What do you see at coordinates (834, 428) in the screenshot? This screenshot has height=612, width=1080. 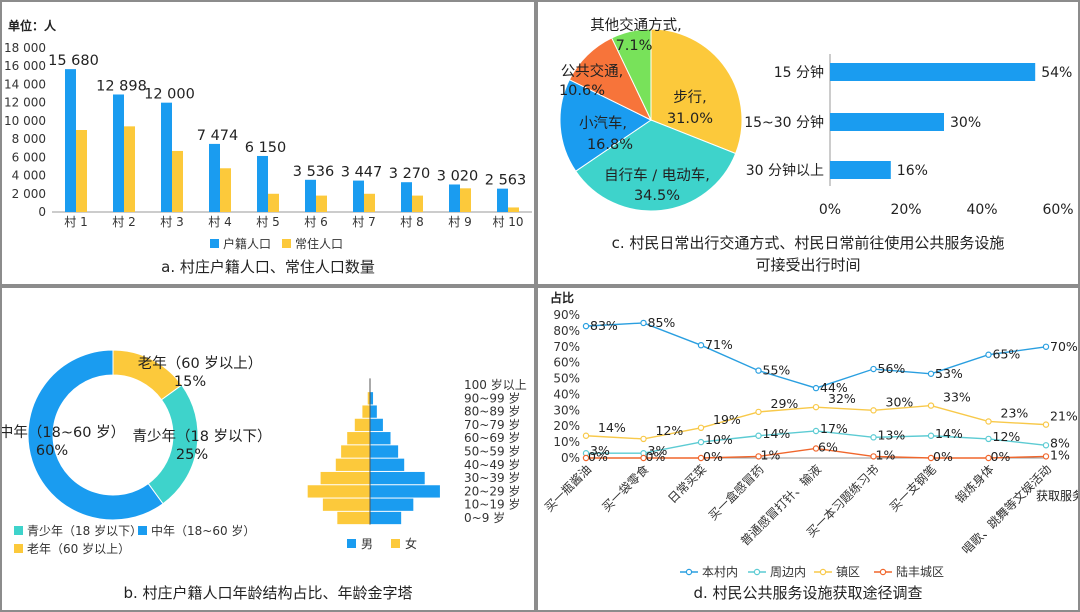 I see `data-label: 17%` at bounding box center [834, 428].